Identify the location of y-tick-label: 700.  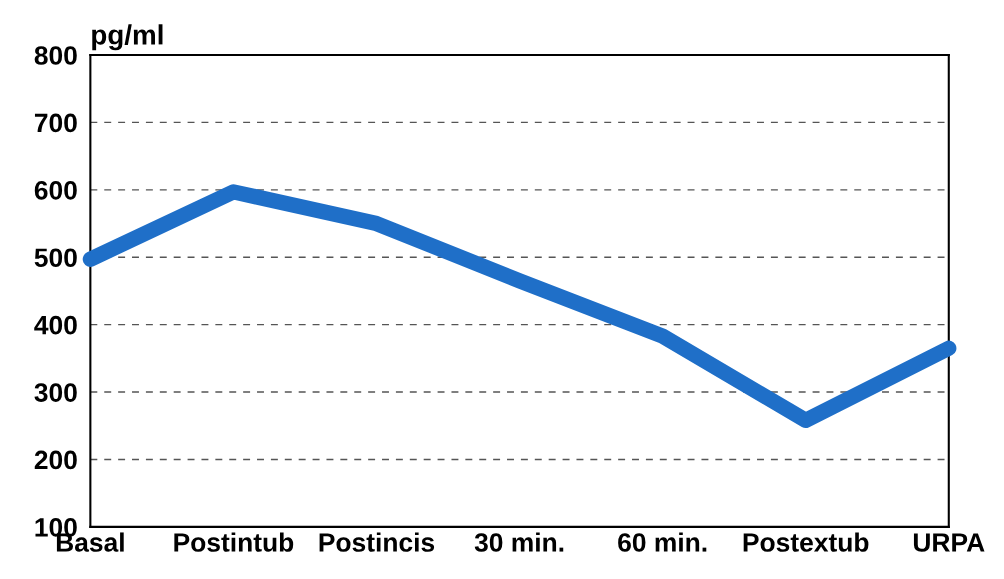
(55, 123).